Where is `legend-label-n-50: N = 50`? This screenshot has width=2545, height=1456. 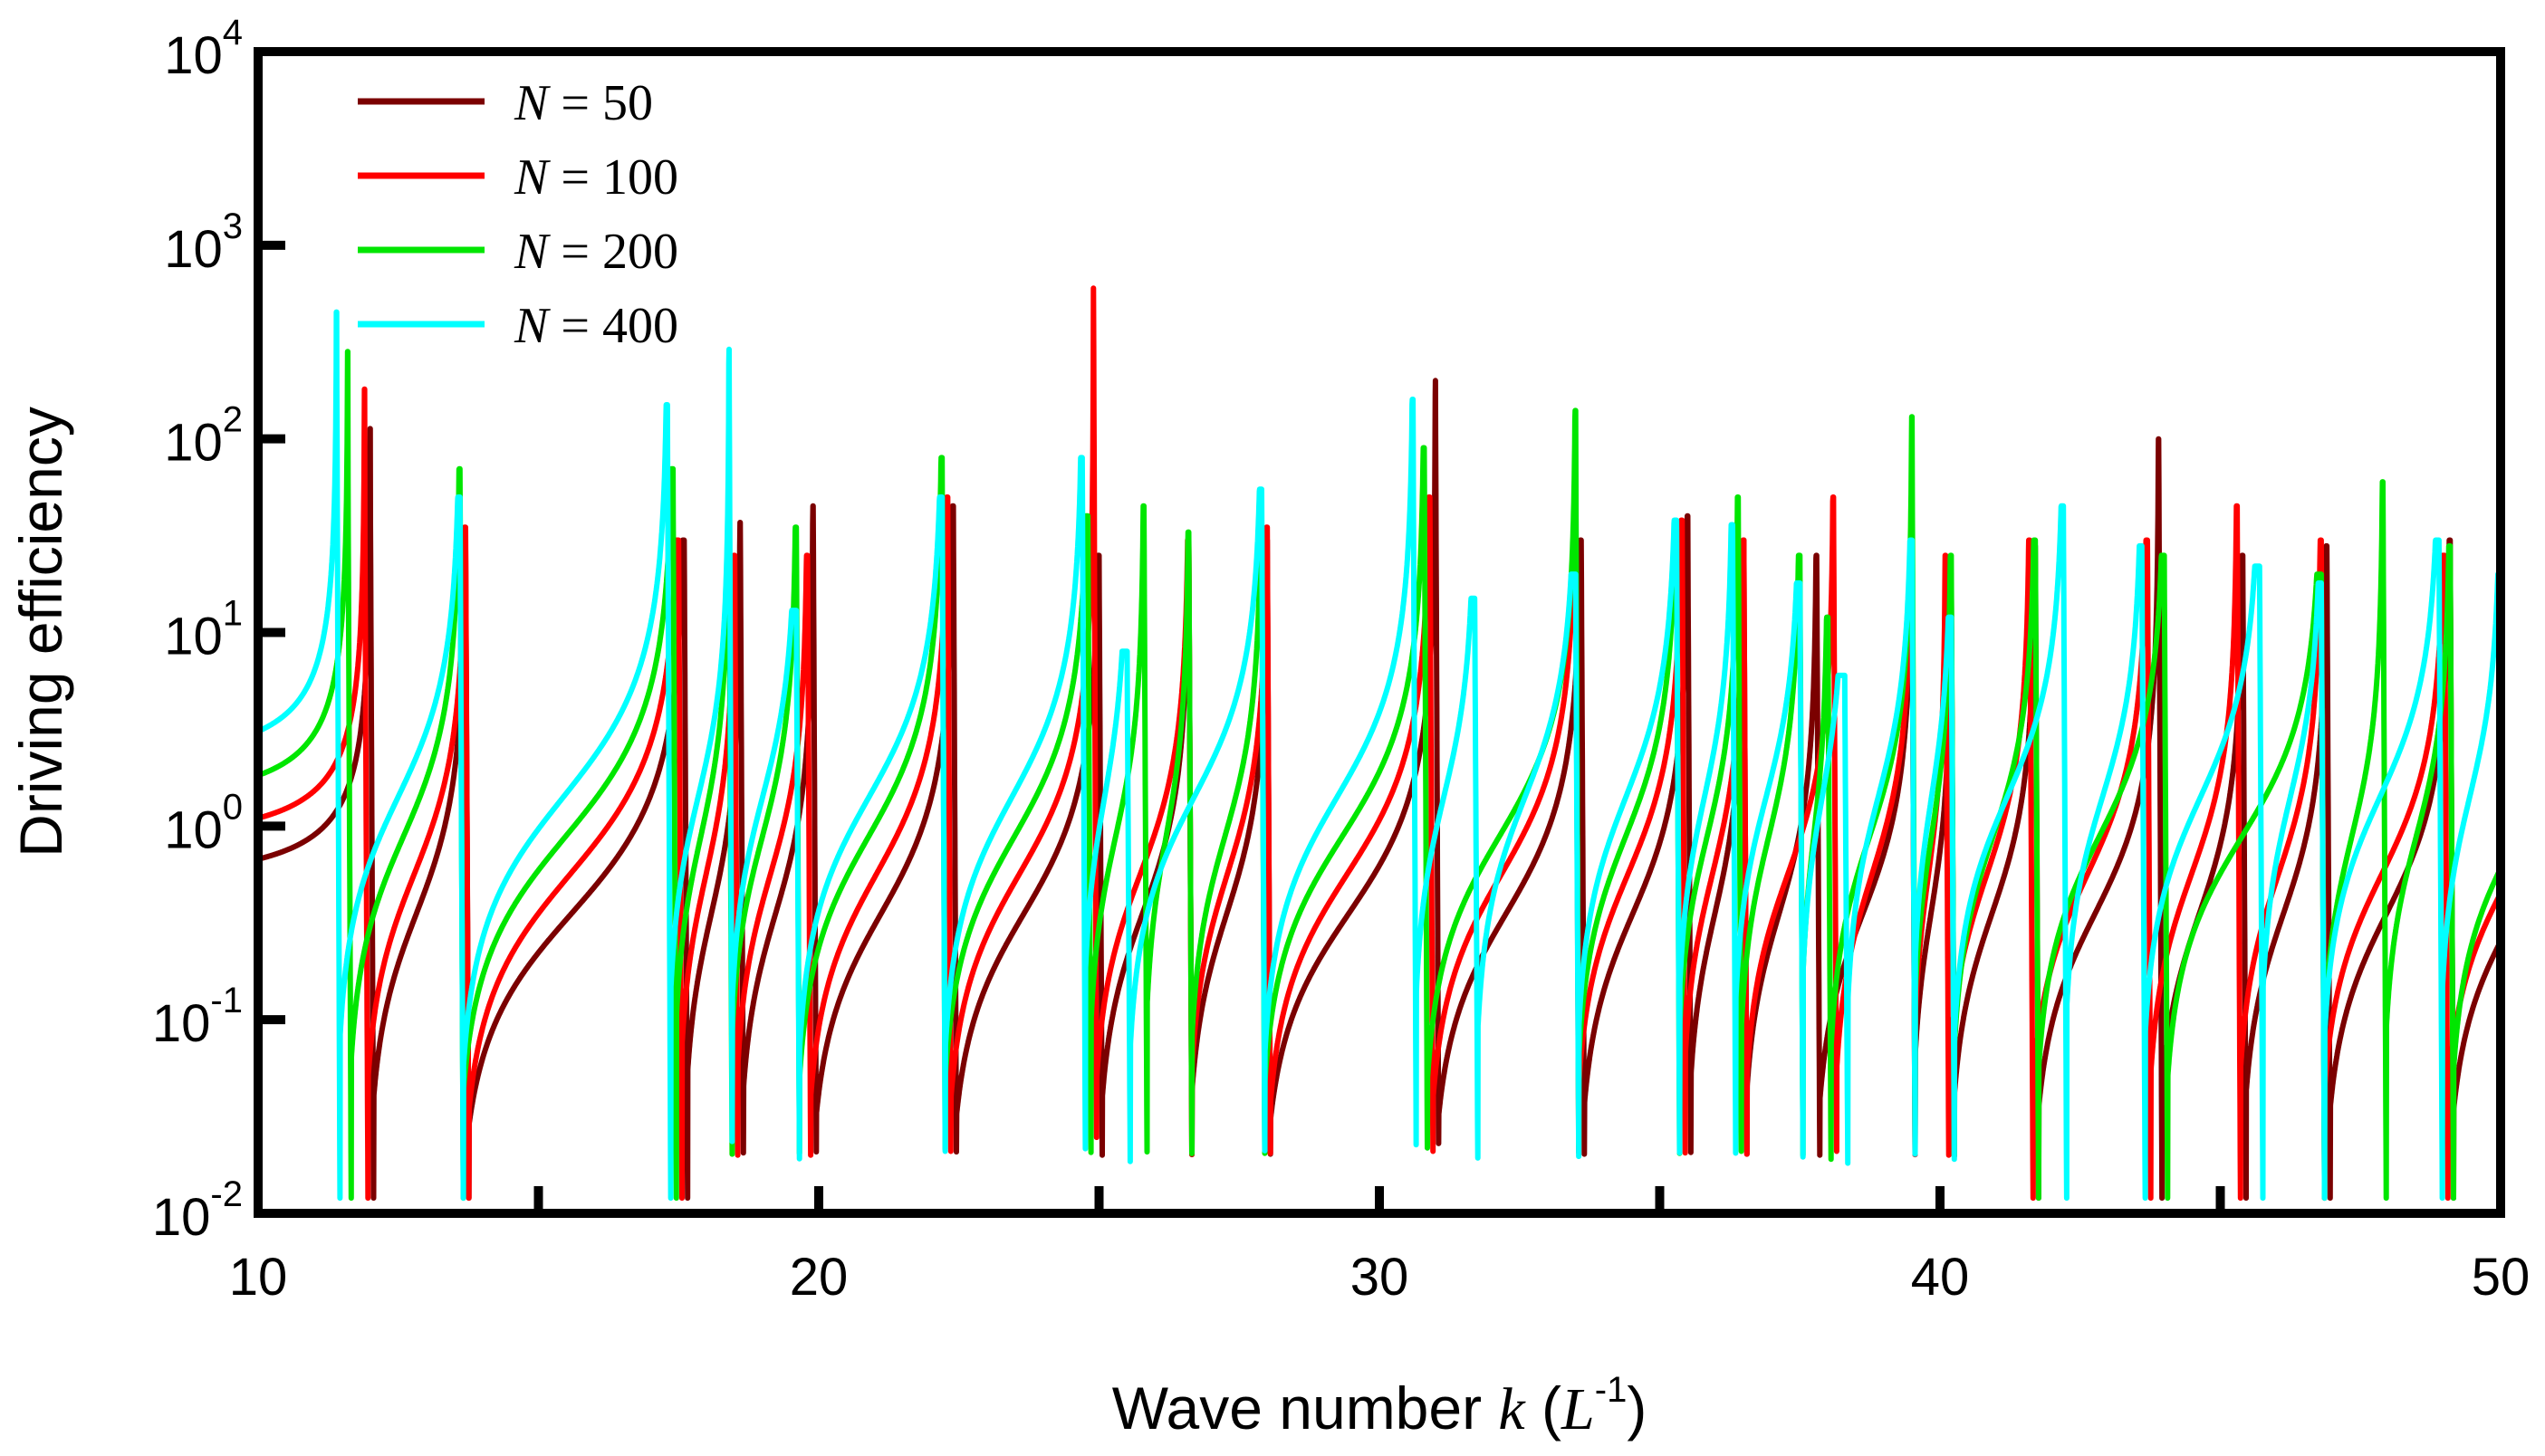 legend-label-n-50: N = 50 is located at coordinates (584, 103).